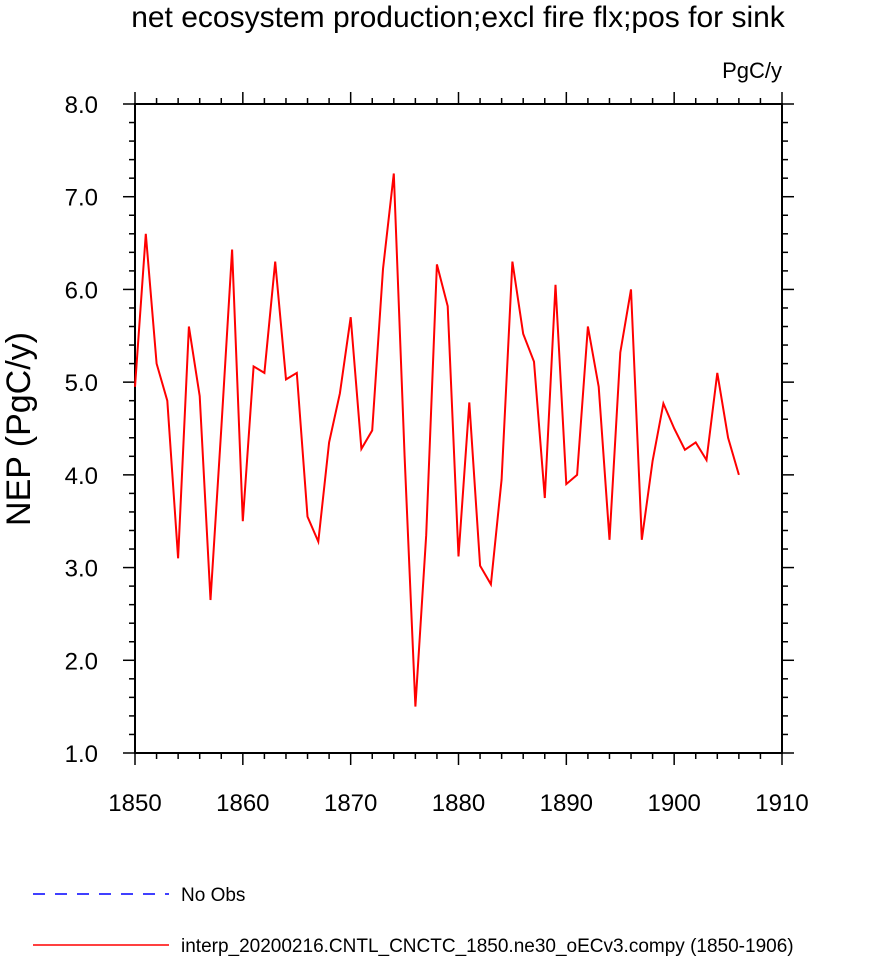 Image resolution: width=881 pixels, height=958 pixels. Describe the element at coordinates (134, 803) in the screenshot. I see `x-tick-label: 1850` at that location.